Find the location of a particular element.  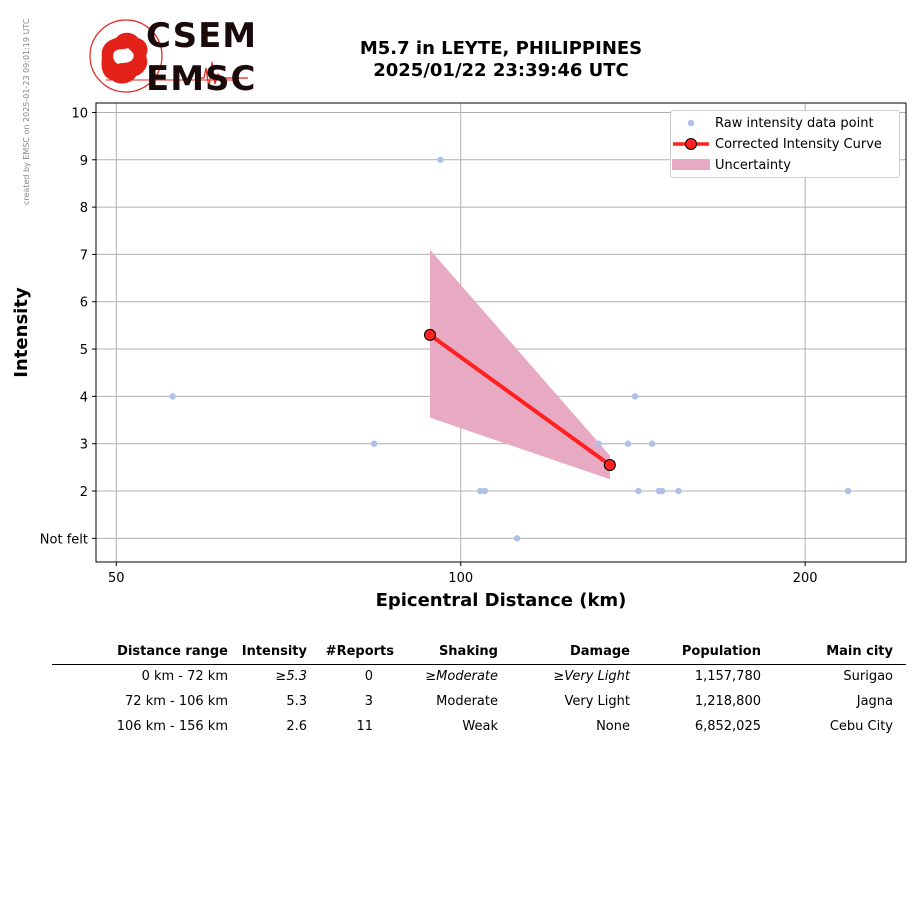

globe-icon is located at coordinates (168, 56).